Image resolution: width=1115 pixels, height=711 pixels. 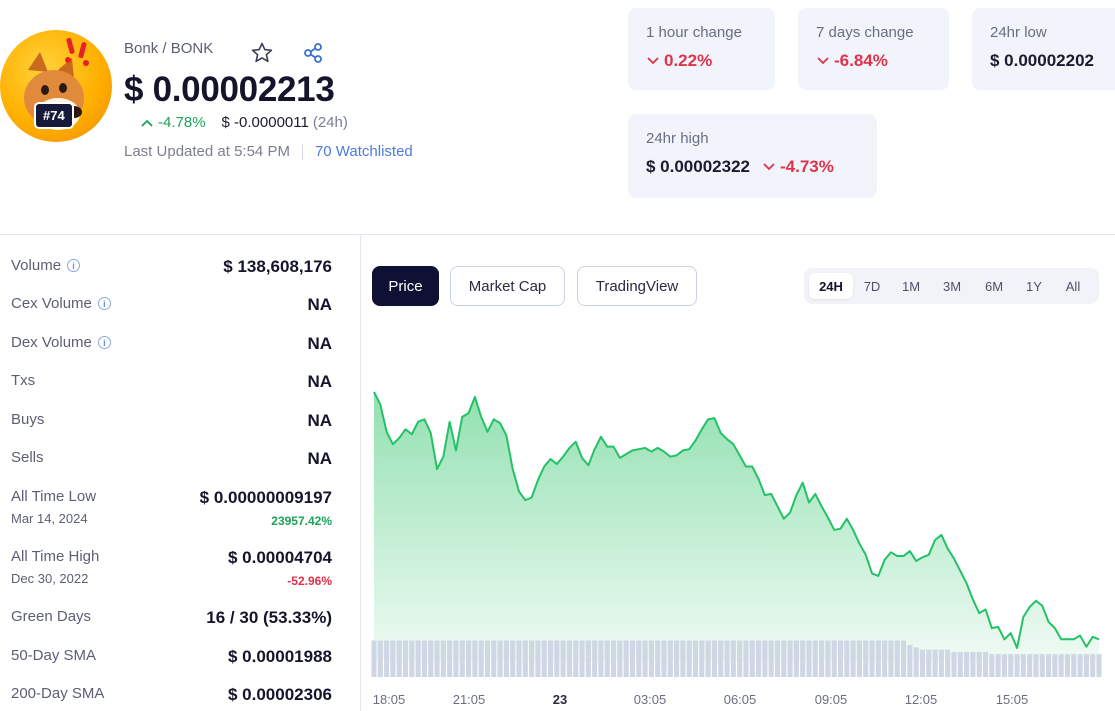 I want to click on star-icon, so click(x=262, y=53).